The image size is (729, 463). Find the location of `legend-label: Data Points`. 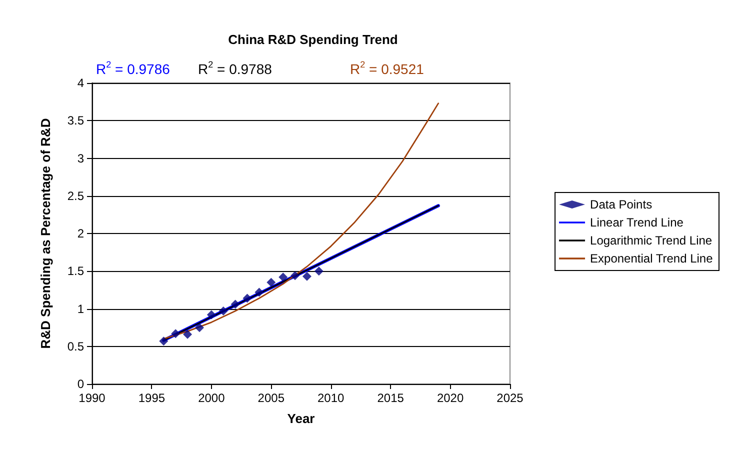

legend-label: Data Points is located at coordinates (621, 205).